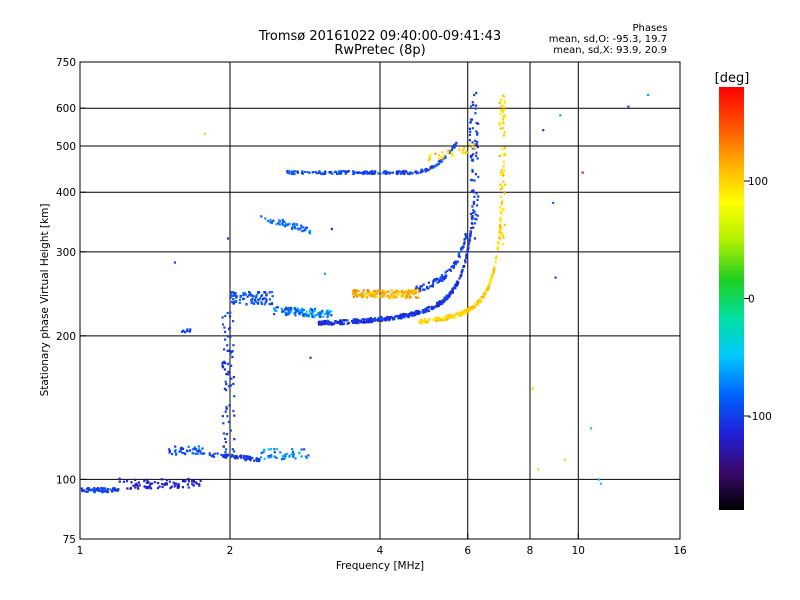 The image size is (800, 600). Describe the element at coordinates (380, 551) in the screenshot. I see `x-tick-label: 4` at that location.